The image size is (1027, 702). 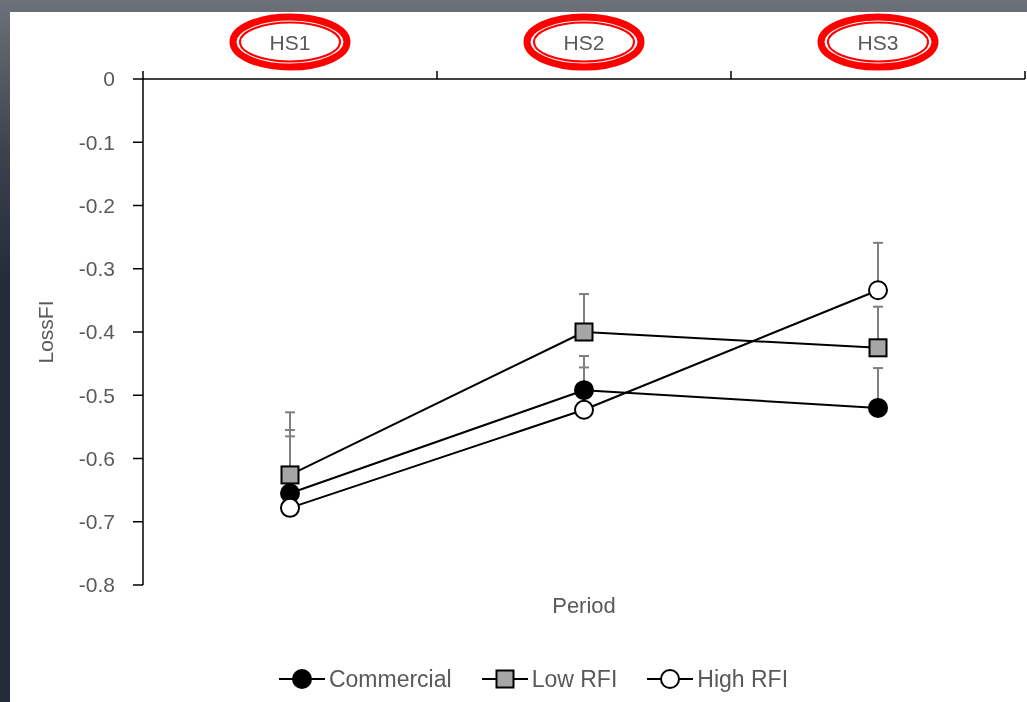 What do you see at coordinates (574, 678) in the screenshot?
I see `legend-label: Low RFI` at bounding box center [574, 678].